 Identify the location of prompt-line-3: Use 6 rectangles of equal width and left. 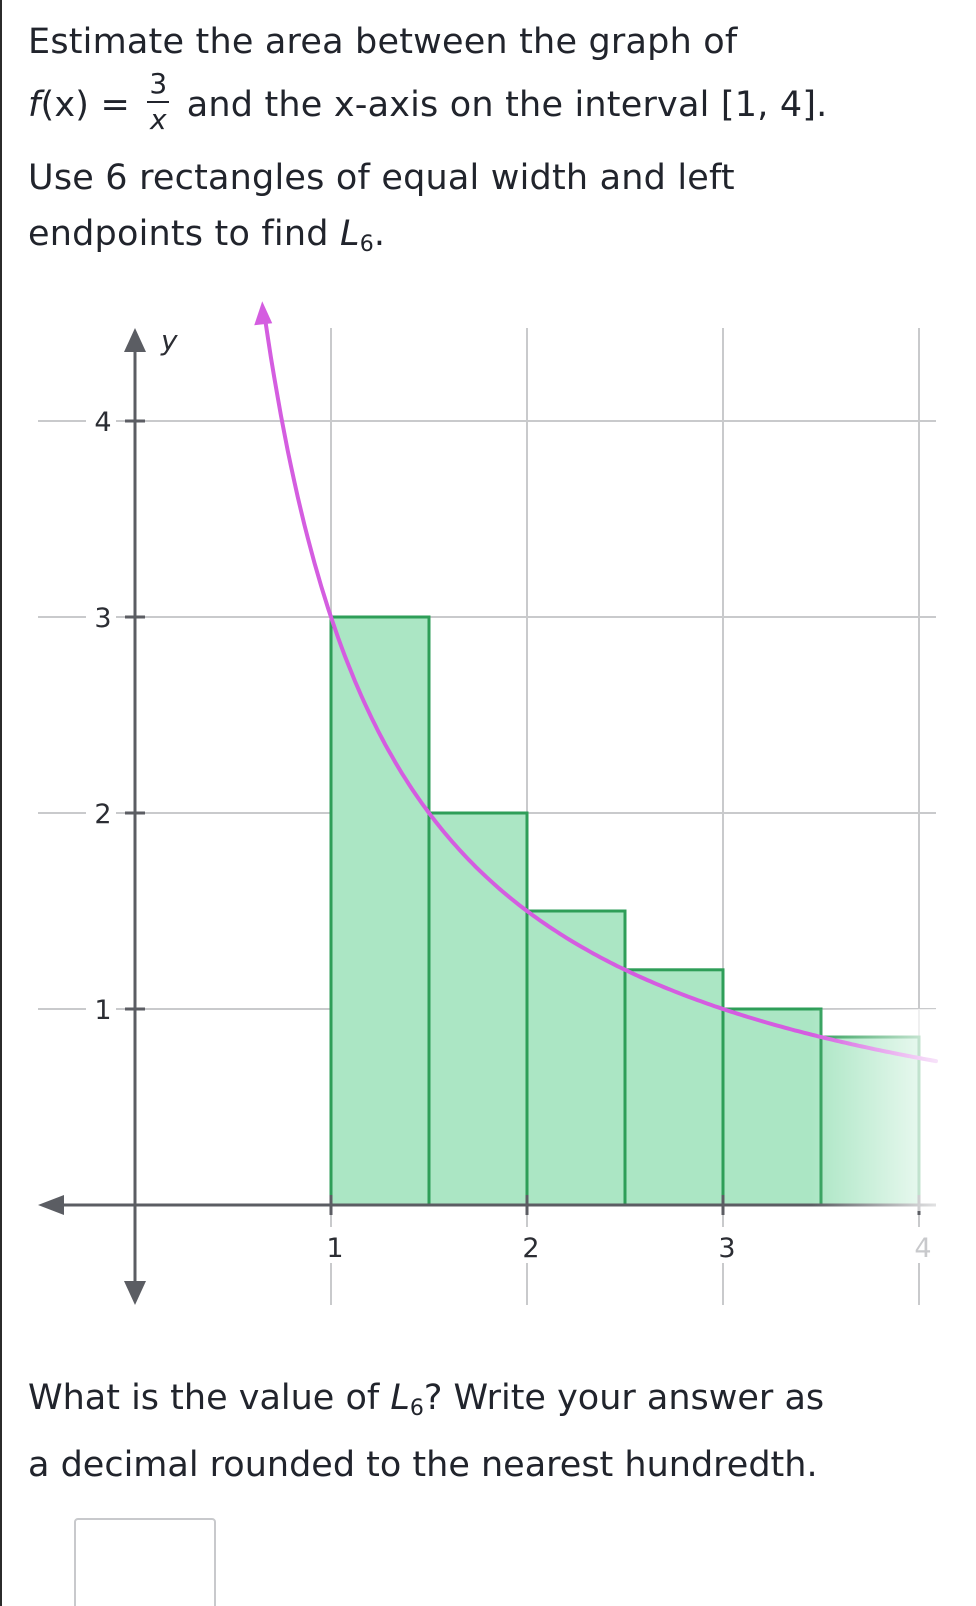
(381, 178).